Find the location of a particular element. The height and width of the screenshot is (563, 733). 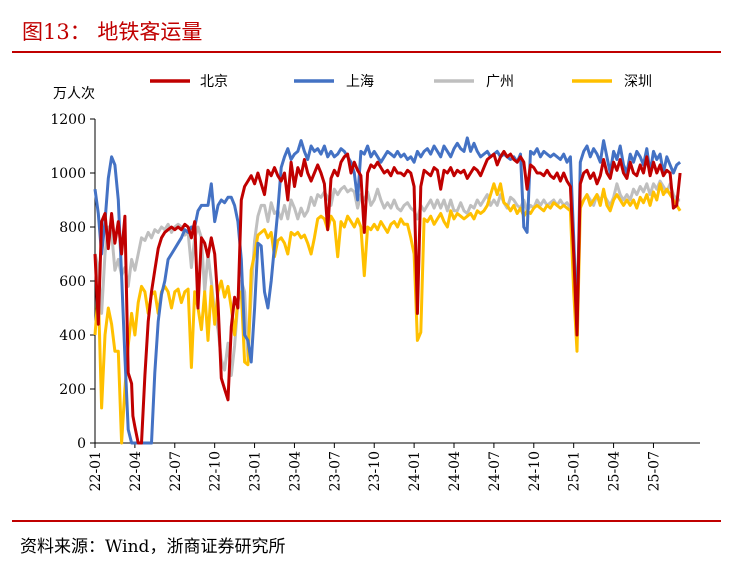

y-axis: 0 200 400 600 800 1000 1200 is located at coordinates (73, 282).